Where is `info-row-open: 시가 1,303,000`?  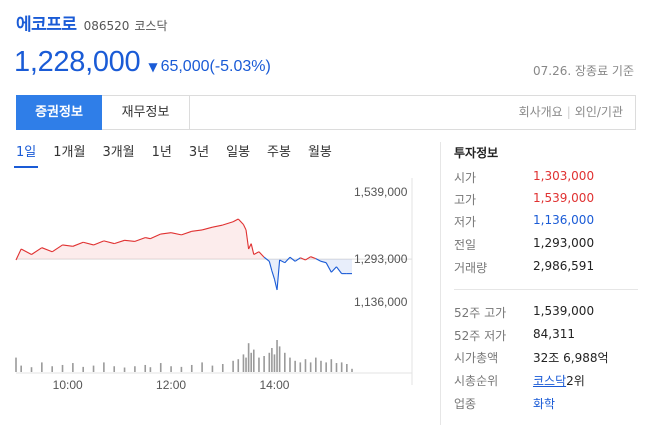 info-row-open: 시가 1,303,000 is located at coordinates (546, 180).